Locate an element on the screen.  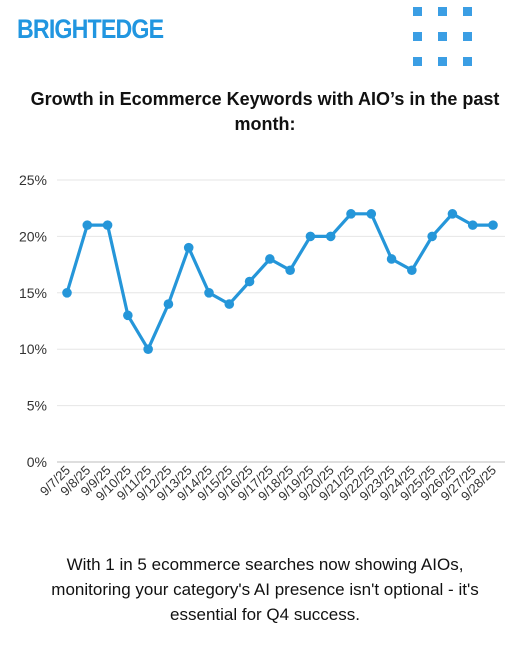
y-tick-label: 5% is located at coordinates (37, 406).